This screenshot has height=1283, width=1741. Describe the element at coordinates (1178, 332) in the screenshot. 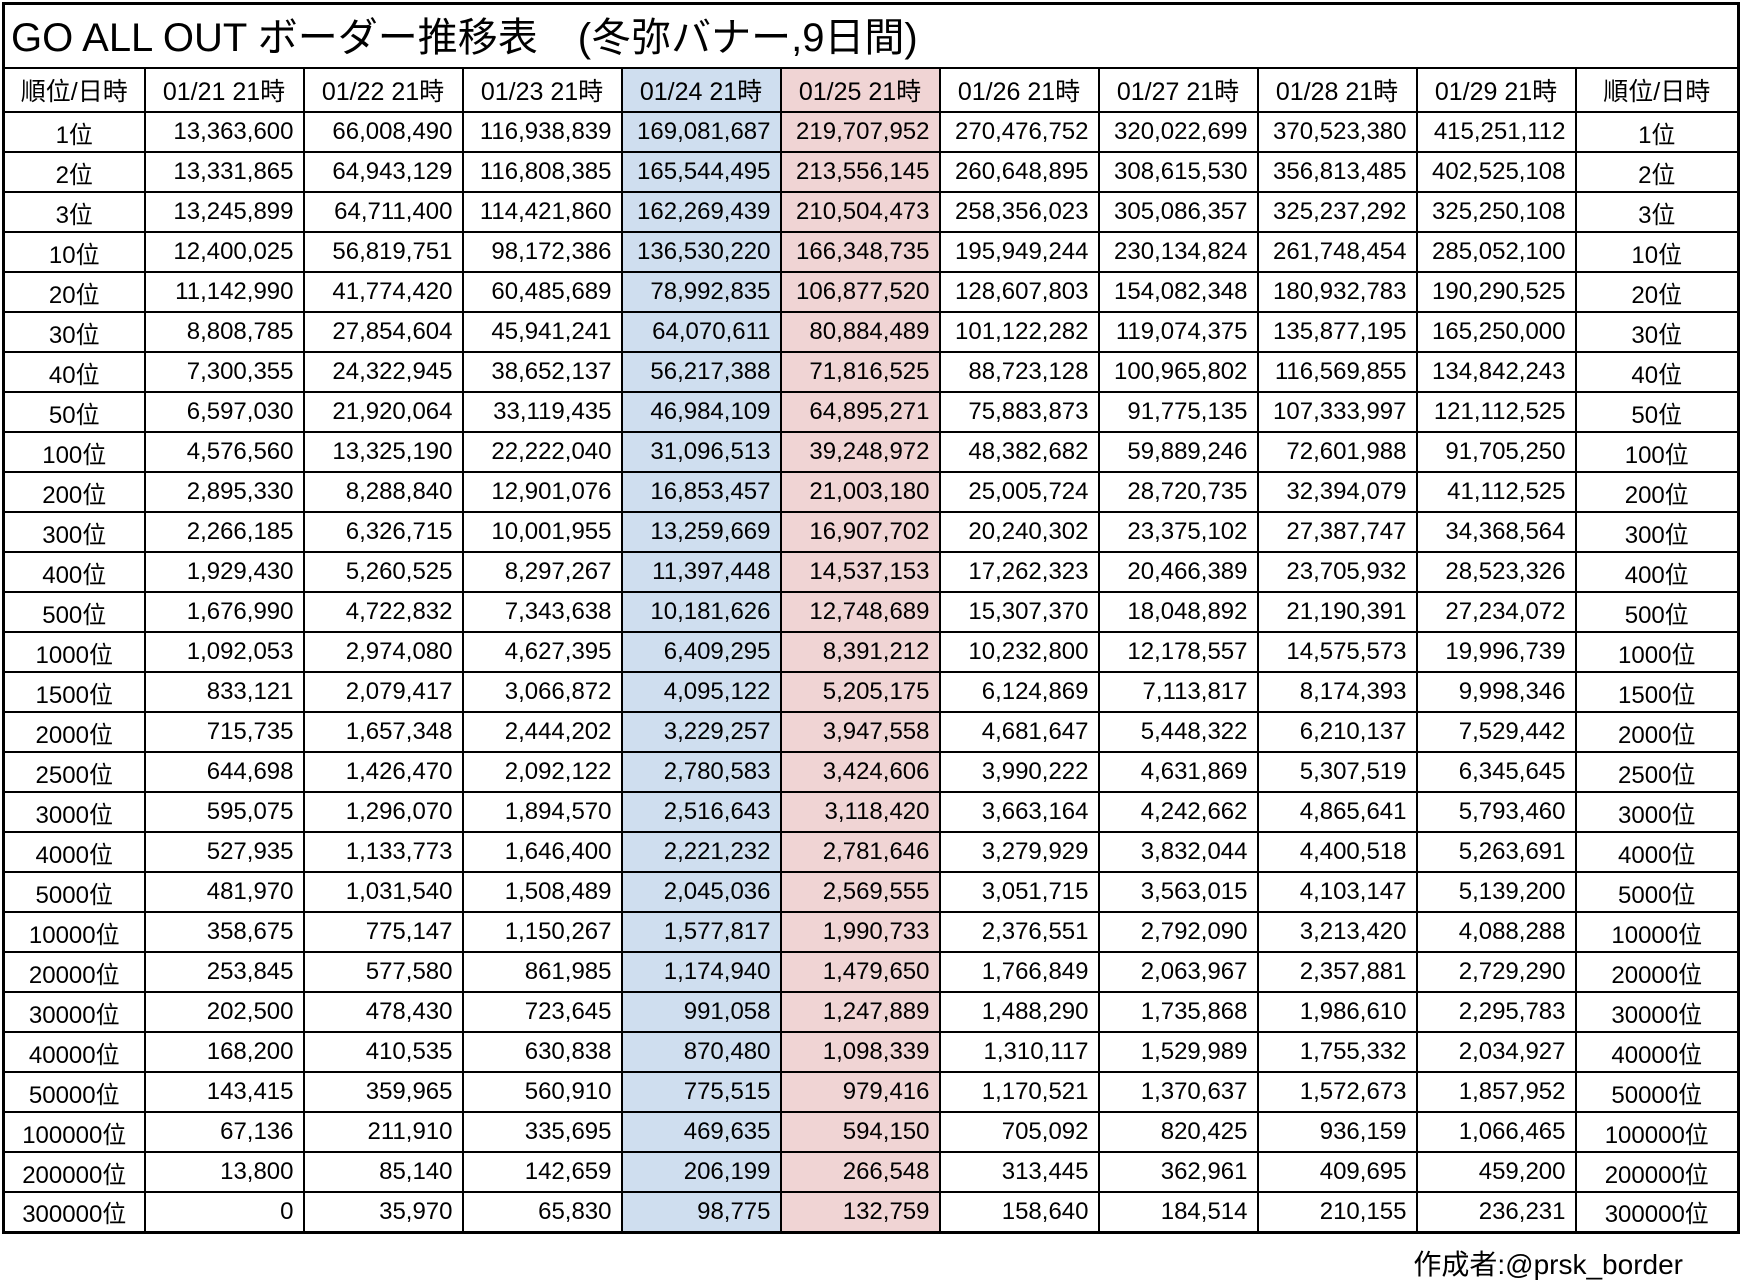

I see `value-cell: 119,074,375` at that location.